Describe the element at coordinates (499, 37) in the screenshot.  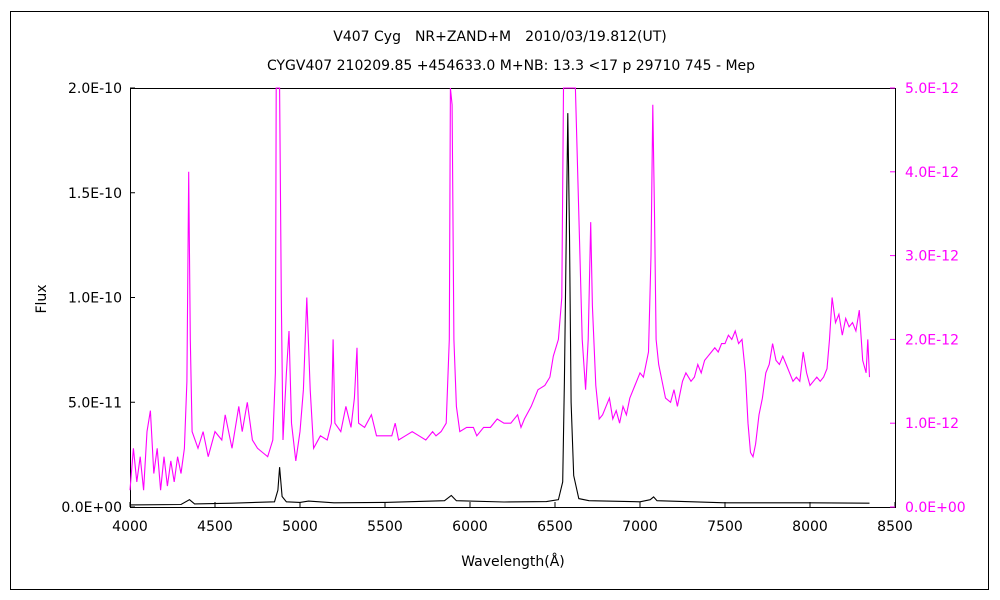
I see `chart-title: V407 Cyg NR+ZAND+M 2010/03/19.812(UT)` at that location.